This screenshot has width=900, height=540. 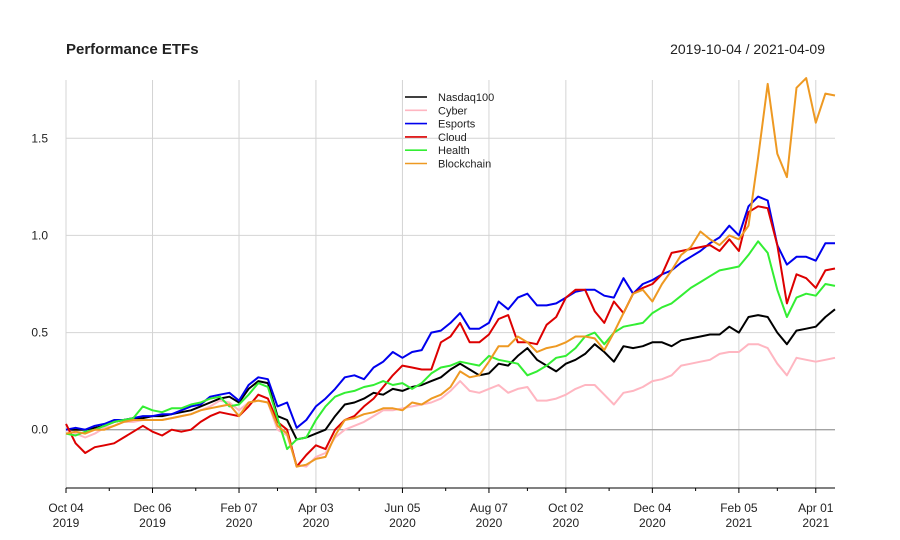 What do you see at coordinates (39, 333) in the screenshot?
I see `y-tick-label: 0.5` at bounding box center [39, 333].